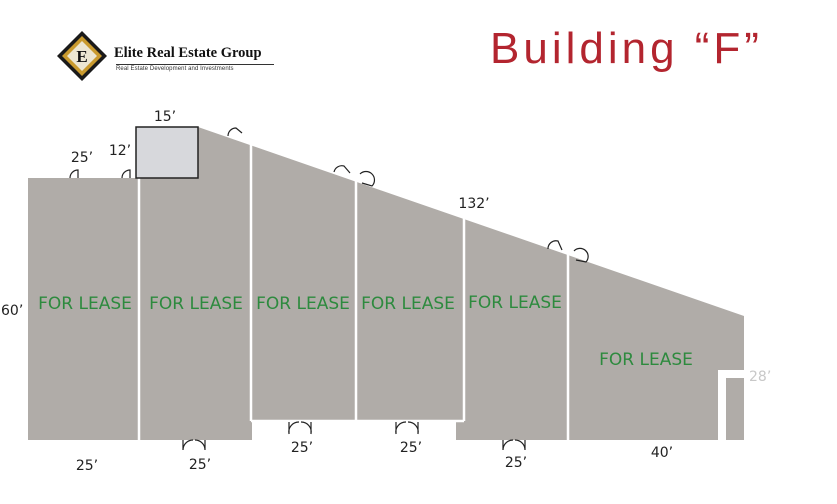 Image resolution: width=837 pixels, height=504 pixels. Describe the element at coordinates (195, 64) in the screenshot. I see `logo-divider` at that location.